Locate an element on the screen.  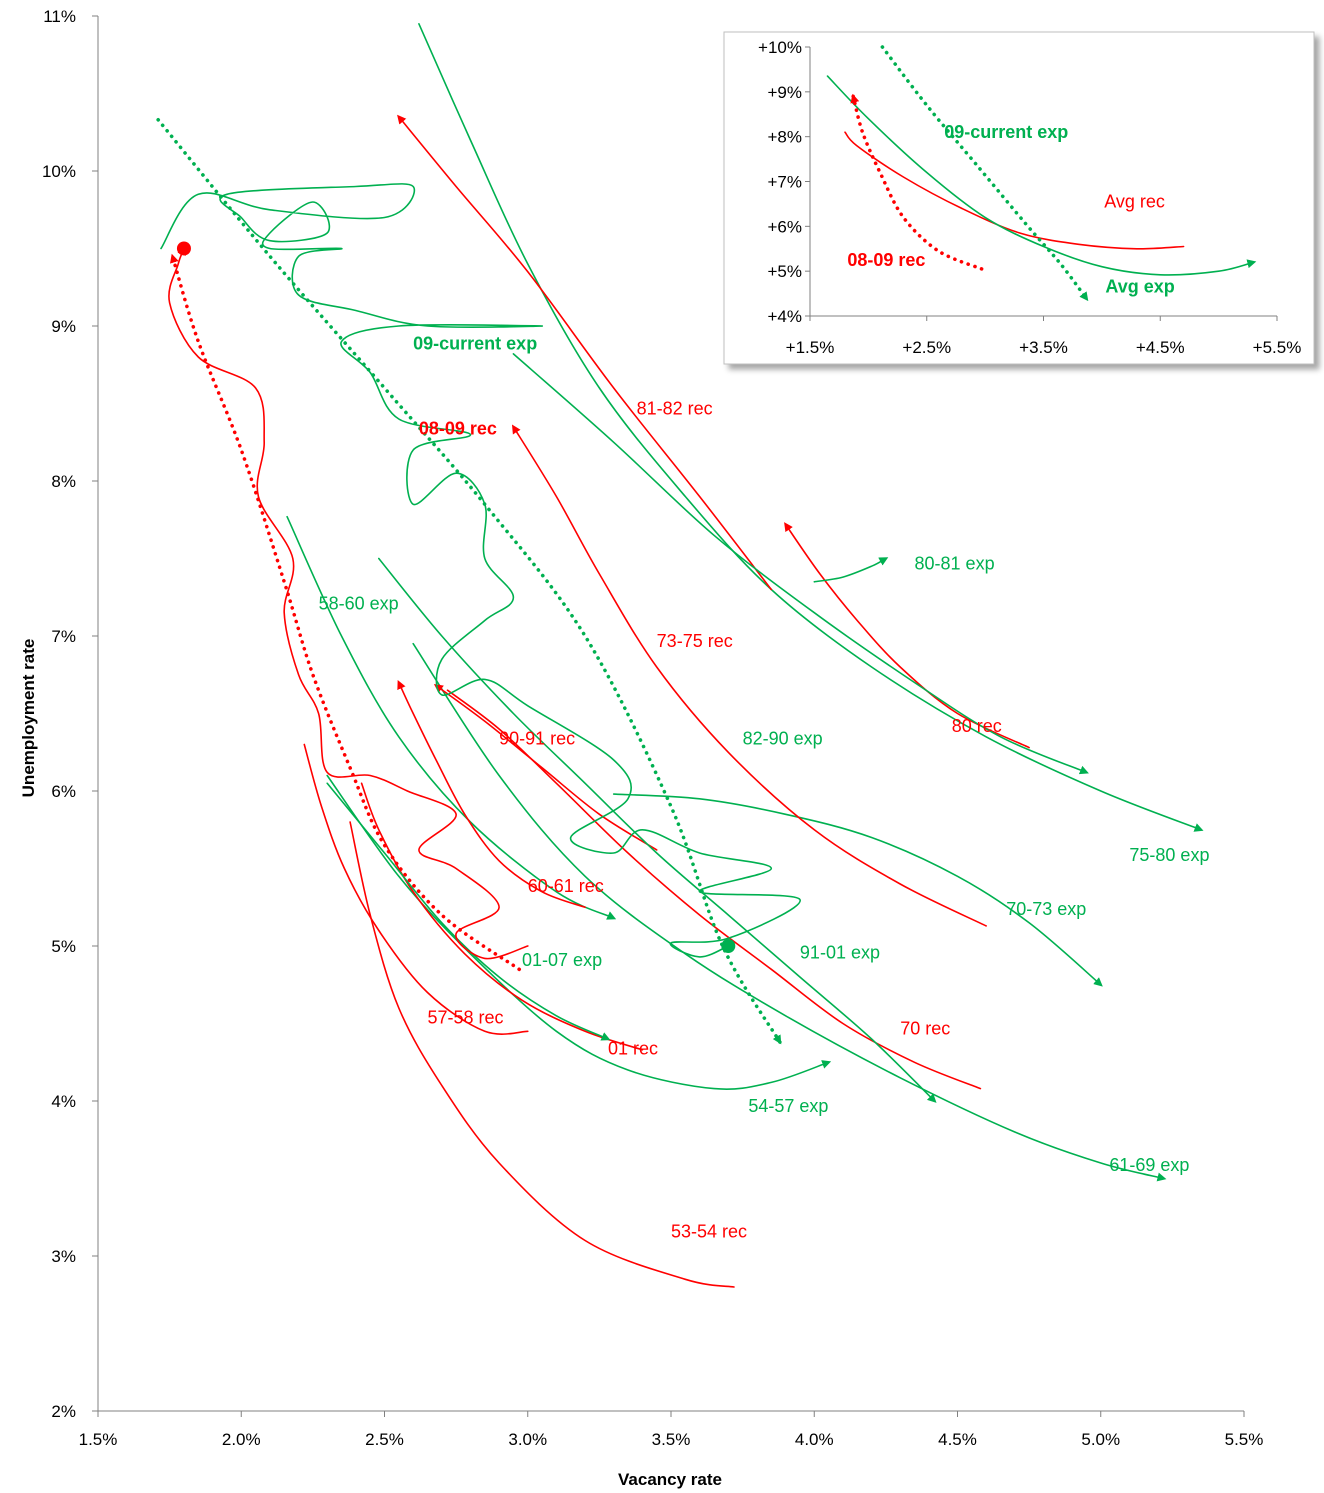
series-08-09-rec-path is located at coordinates (348, 602).